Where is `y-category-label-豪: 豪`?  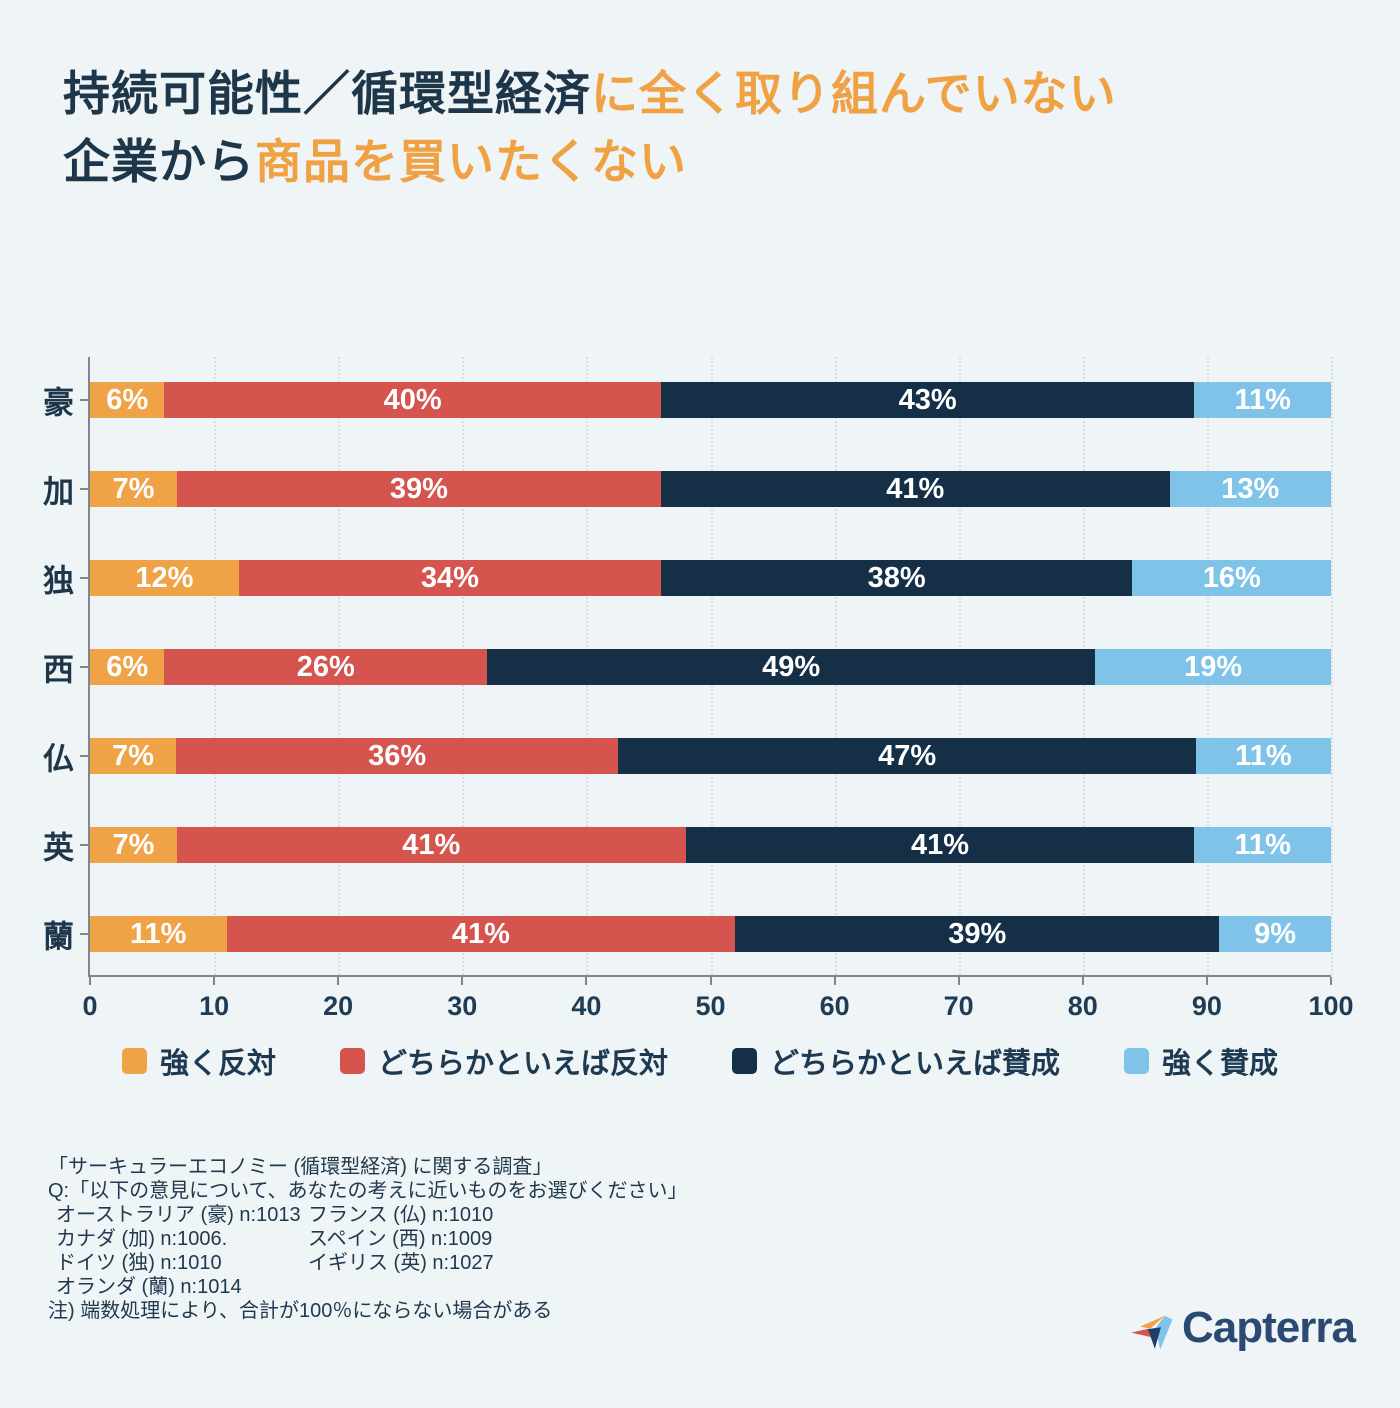 y-category-label-豪: 豪 is located at coordinates (58, 403).